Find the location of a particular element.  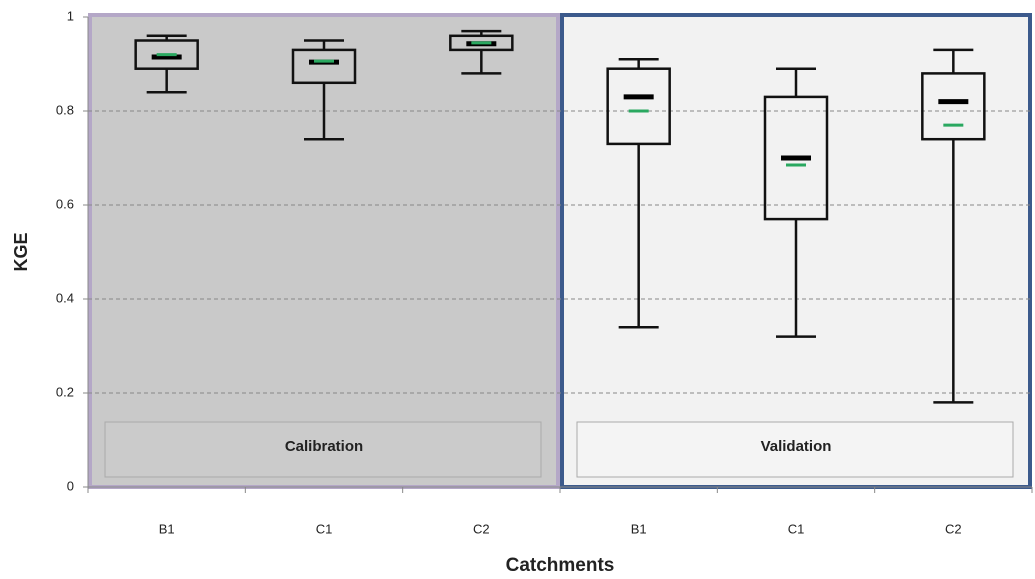

y-tick-label: 0.2 is located at coordinates (65, 391).